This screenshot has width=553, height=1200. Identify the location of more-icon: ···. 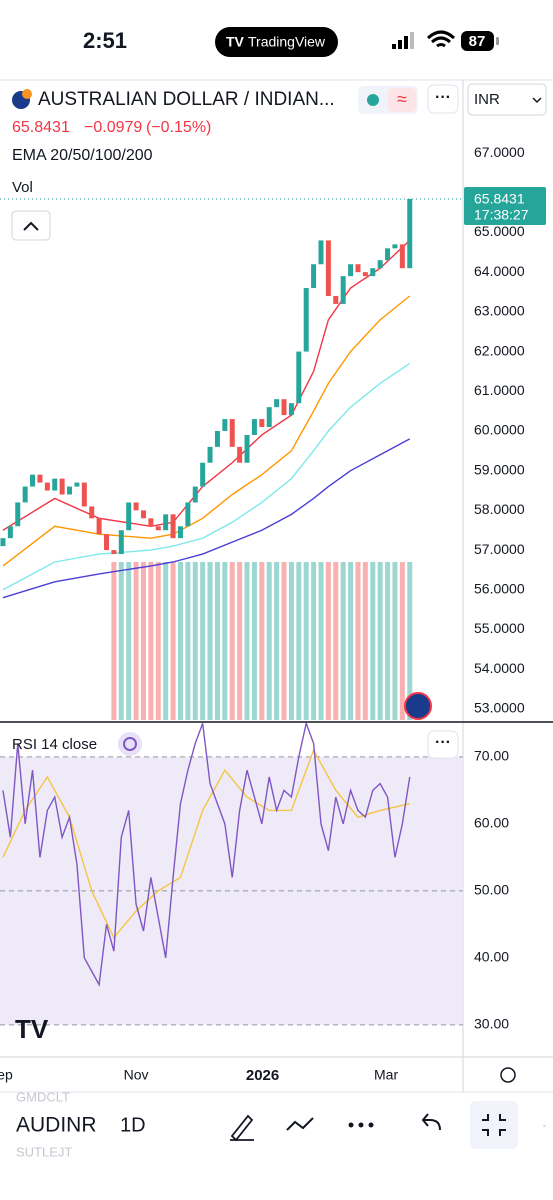
(443, 97).